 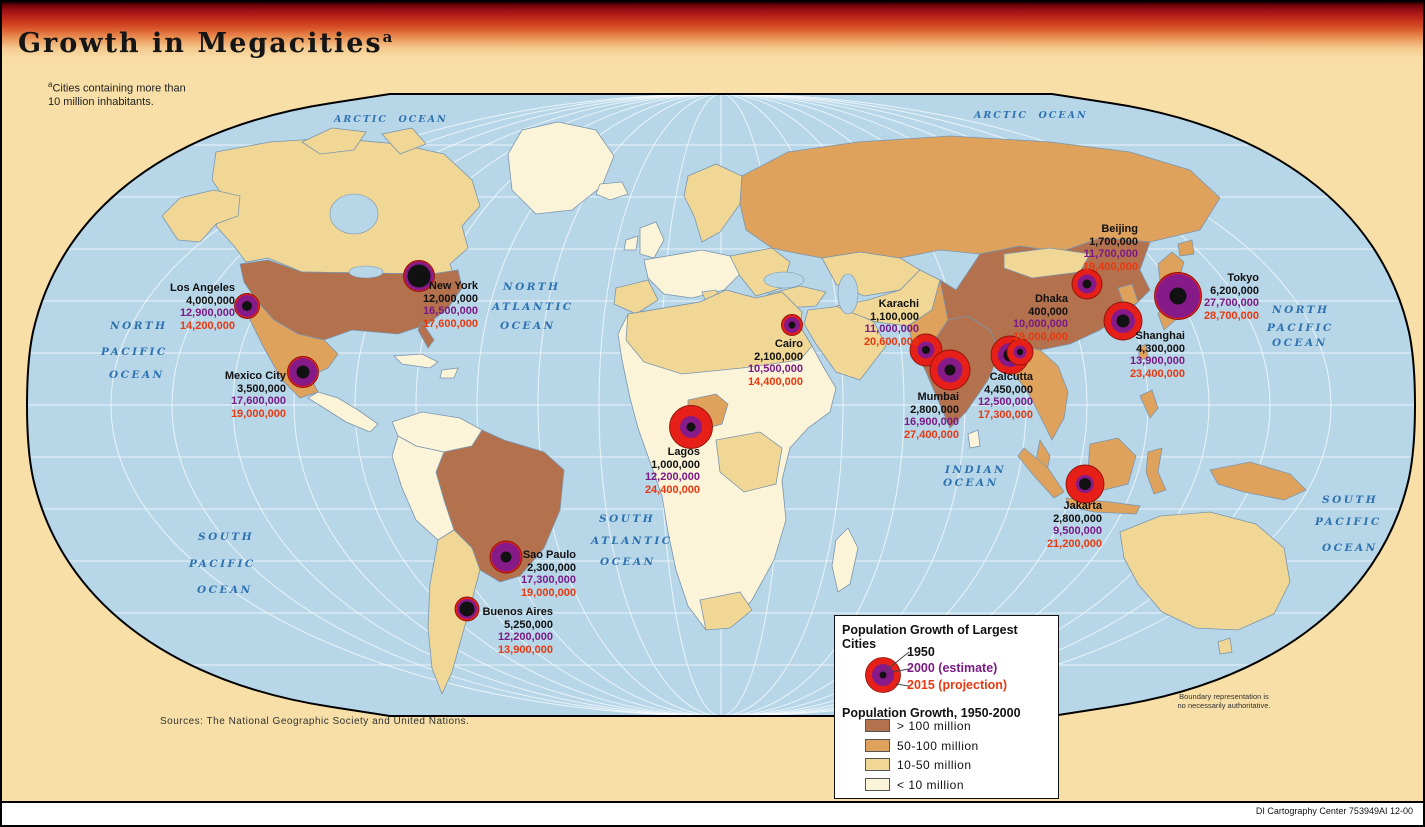 I want to click on new-zealand-south, so click(x=1295, y=664).